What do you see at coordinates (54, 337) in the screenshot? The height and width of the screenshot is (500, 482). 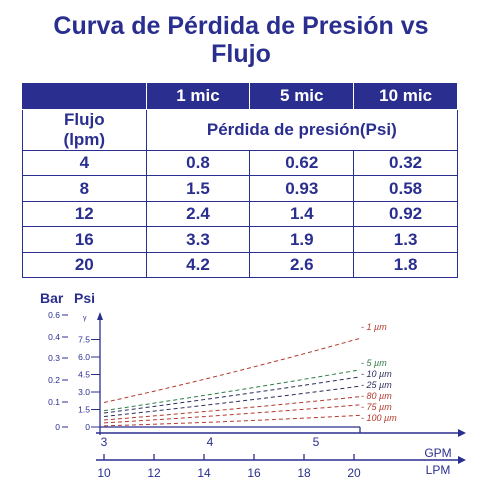 I see `bar-tick-label: 0.4` at bounding box center [54, 337].